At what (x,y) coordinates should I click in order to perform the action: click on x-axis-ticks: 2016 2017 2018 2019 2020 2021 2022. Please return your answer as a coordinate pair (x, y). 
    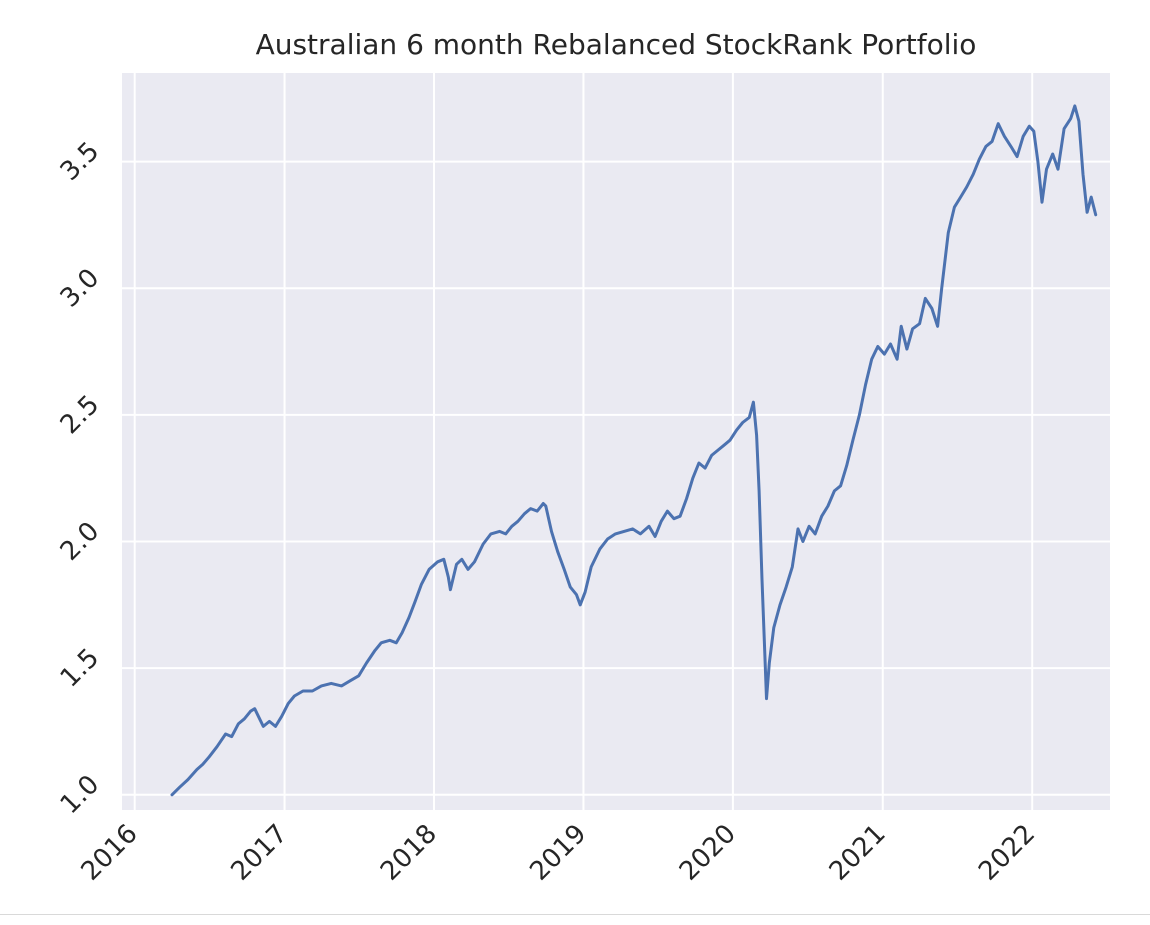
    Looking at the image, I should click on (559, 853).